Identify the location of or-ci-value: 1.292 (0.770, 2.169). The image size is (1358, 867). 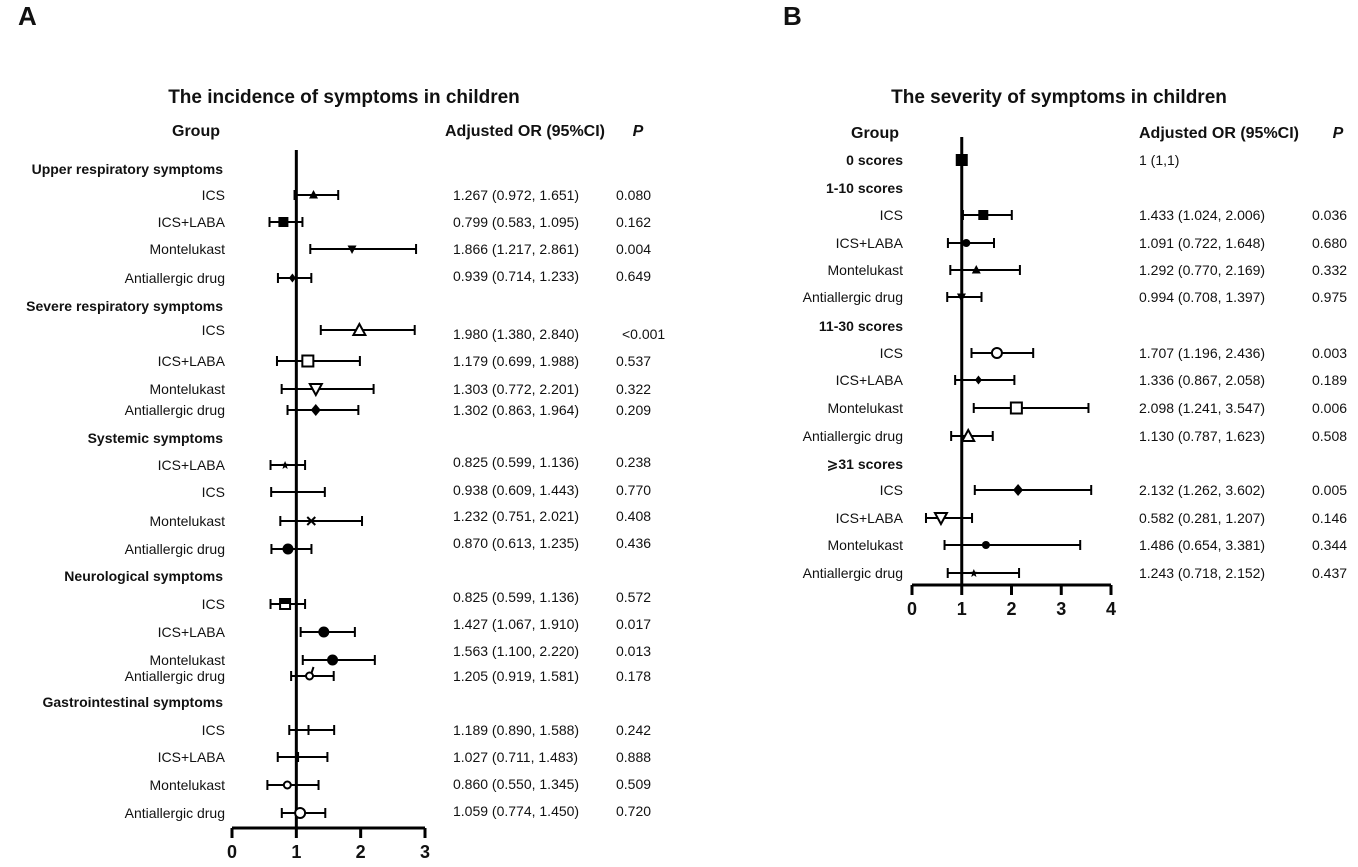
(1202, 270).